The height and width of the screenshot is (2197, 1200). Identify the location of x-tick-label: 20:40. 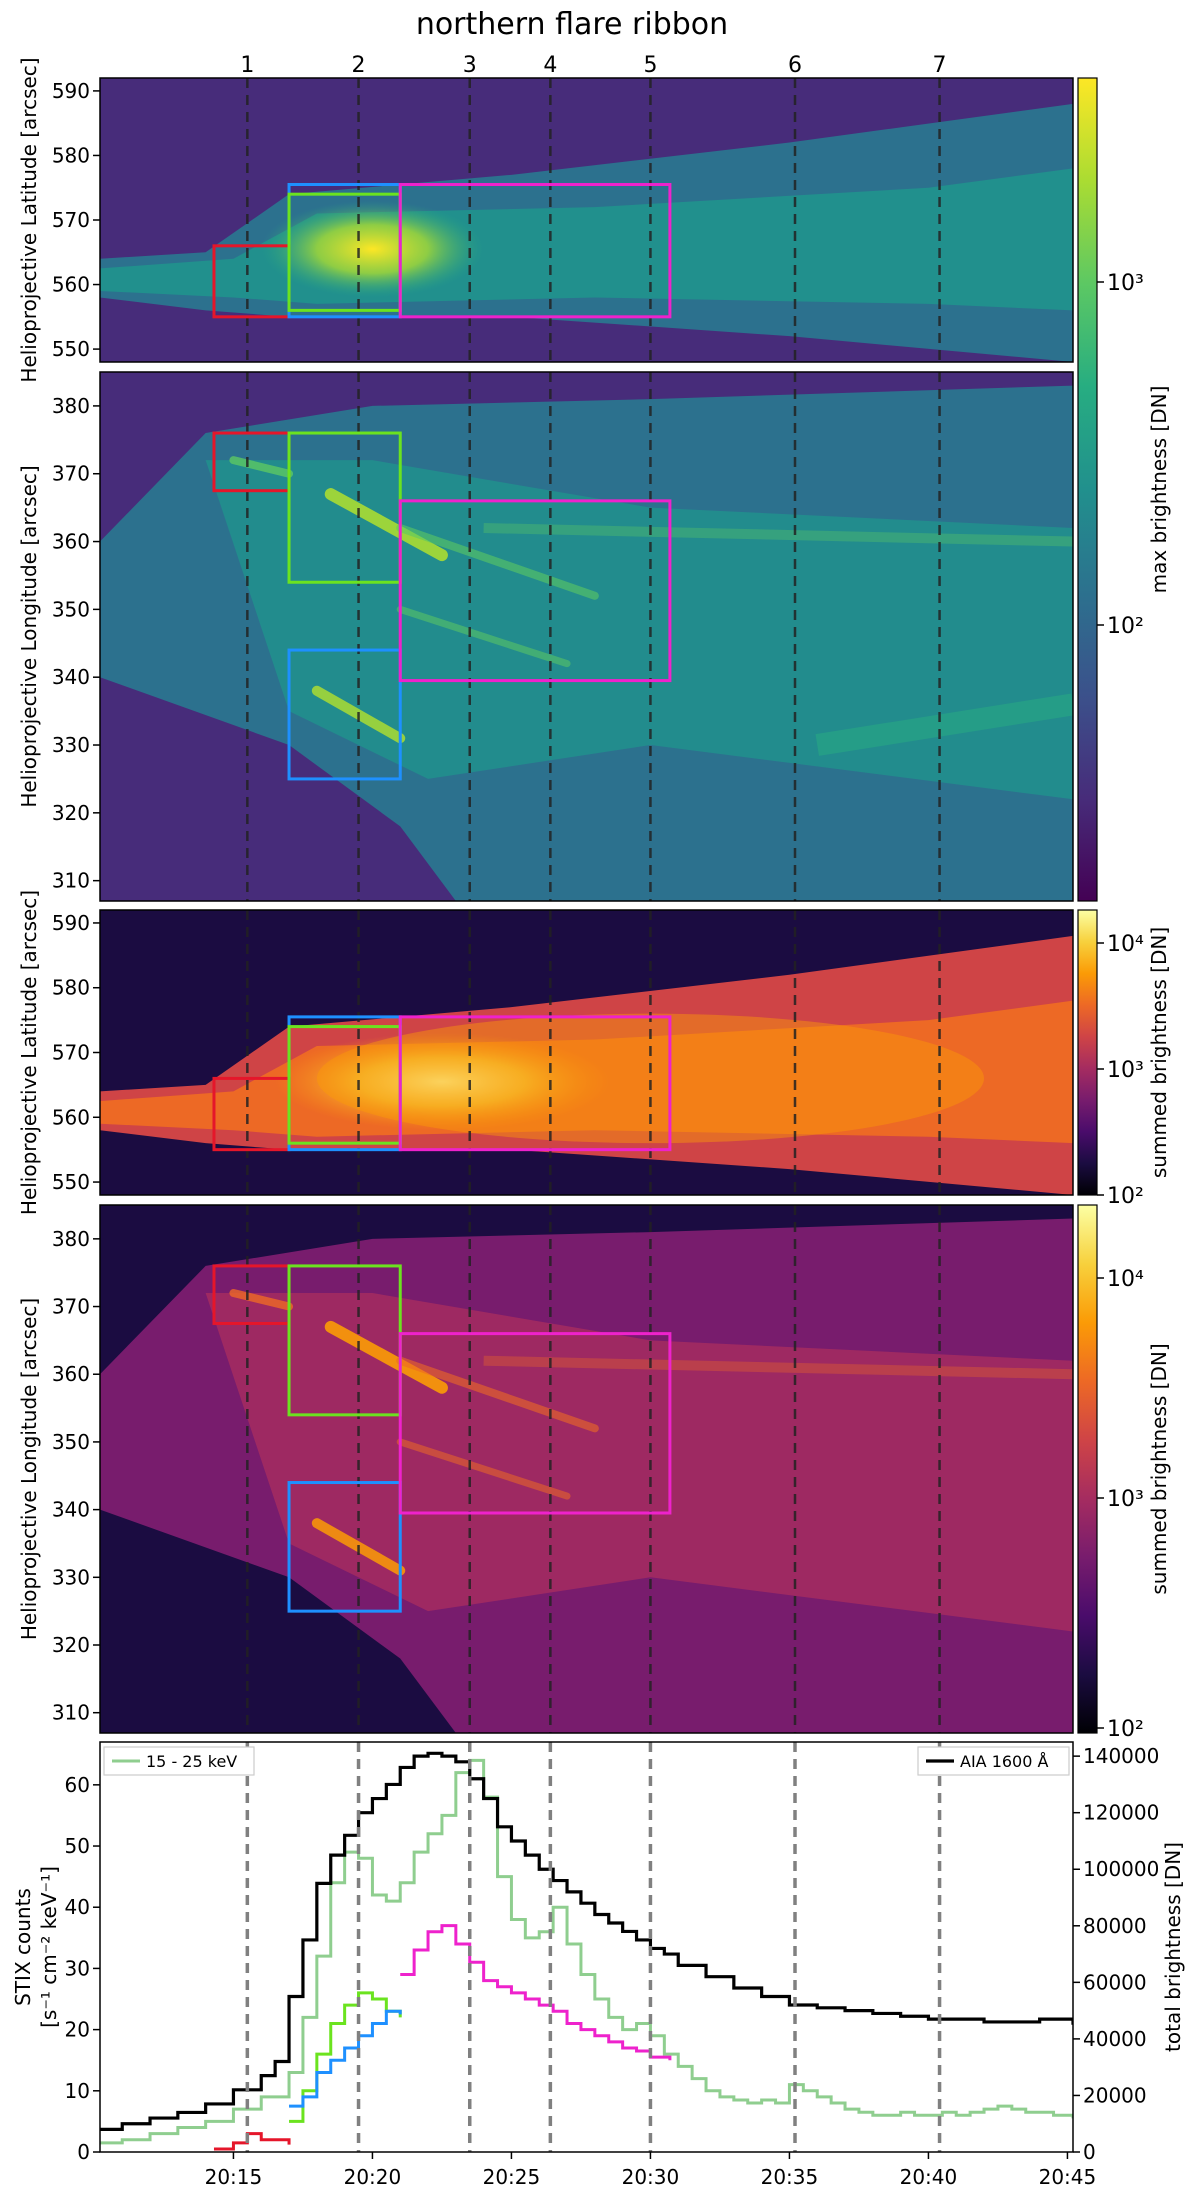
(929, 2177).